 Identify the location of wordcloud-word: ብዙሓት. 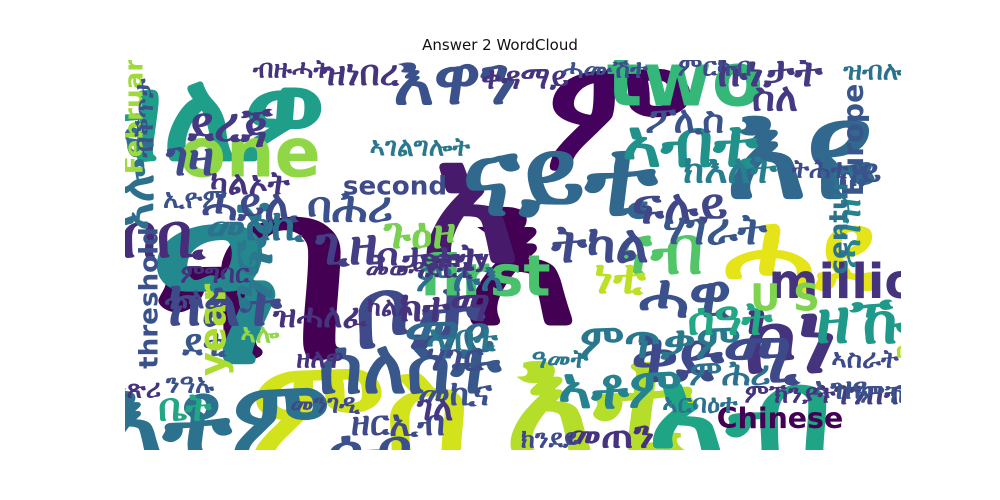
(292, 70).